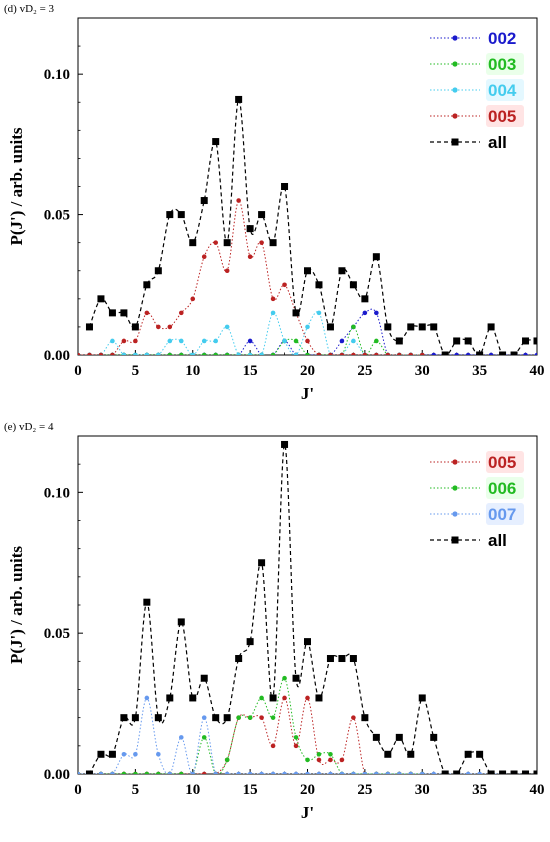 The width and height of the screenshot is (550, 842). Describe the element at coordinates (502, 90) in the screenshot. I see `legend-entry-004: 004` at that location.